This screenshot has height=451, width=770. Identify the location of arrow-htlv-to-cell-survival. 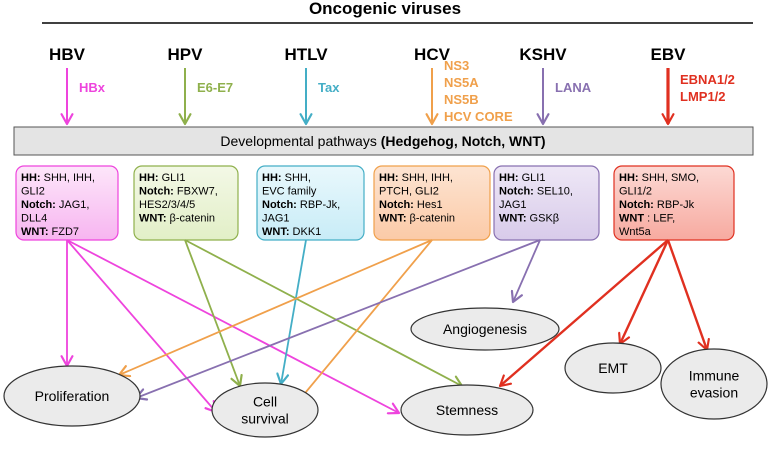
(291, 312).